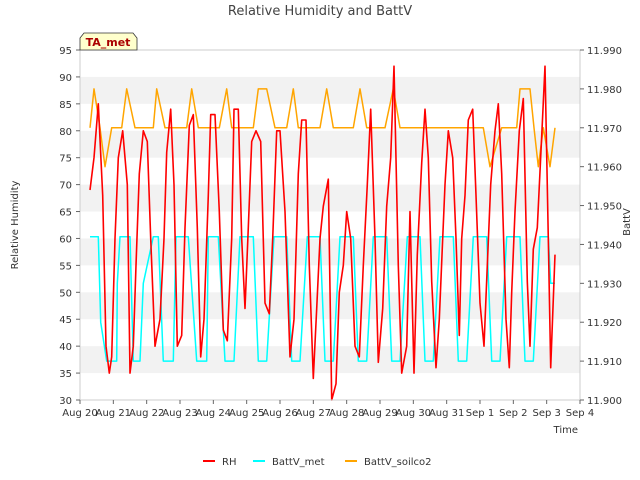  What do you see at coordinates (313, 413) in the screenshot?
I see `x-tick-label: Aug 27` at bounding box center [313, 413].